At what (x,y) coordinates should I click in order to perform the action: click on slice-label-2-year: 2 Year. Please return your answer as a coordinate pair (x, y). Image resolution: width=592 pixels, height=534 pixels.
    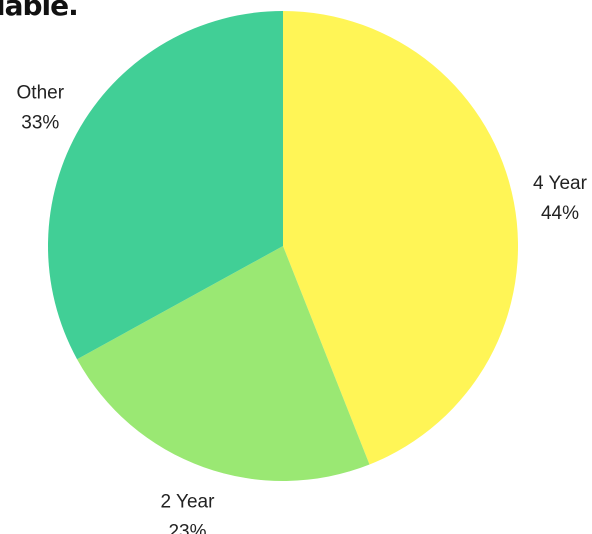
    Looking at the image, I should click on (188, 501).